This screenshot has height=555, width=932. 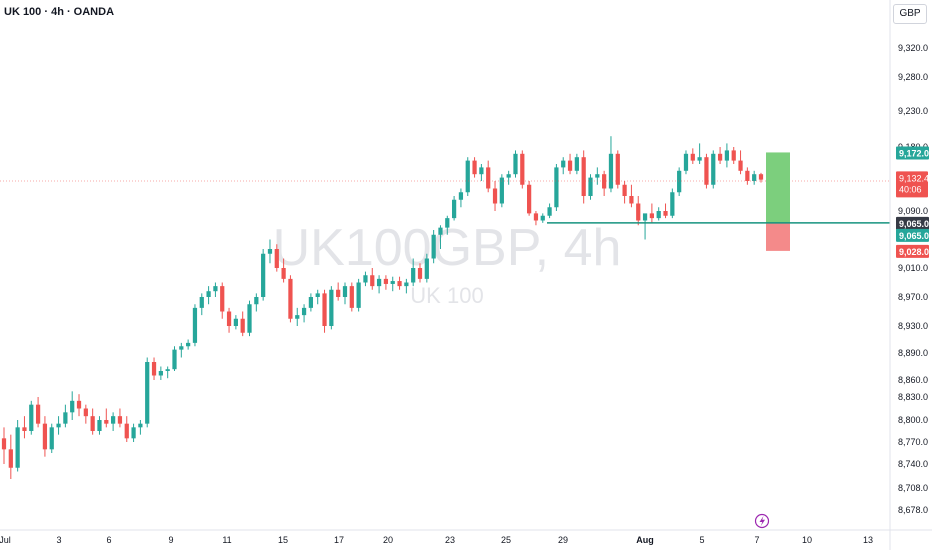 What do you see at coordinates (912, 223) in the screenshot?
I see `level-price-badge` at bounding box center [912, 223].